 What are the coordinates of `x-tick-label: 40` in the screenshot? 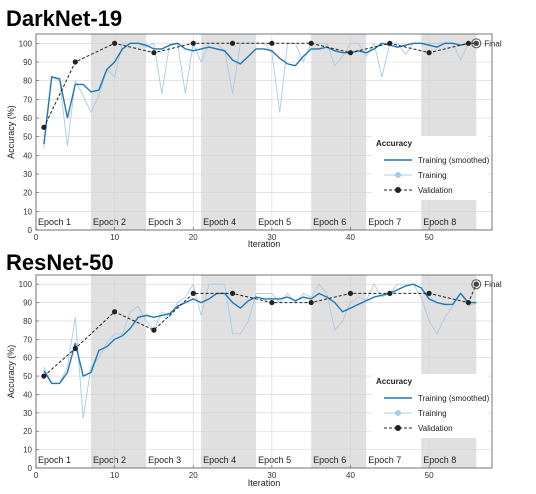 It's located at (350, 475).